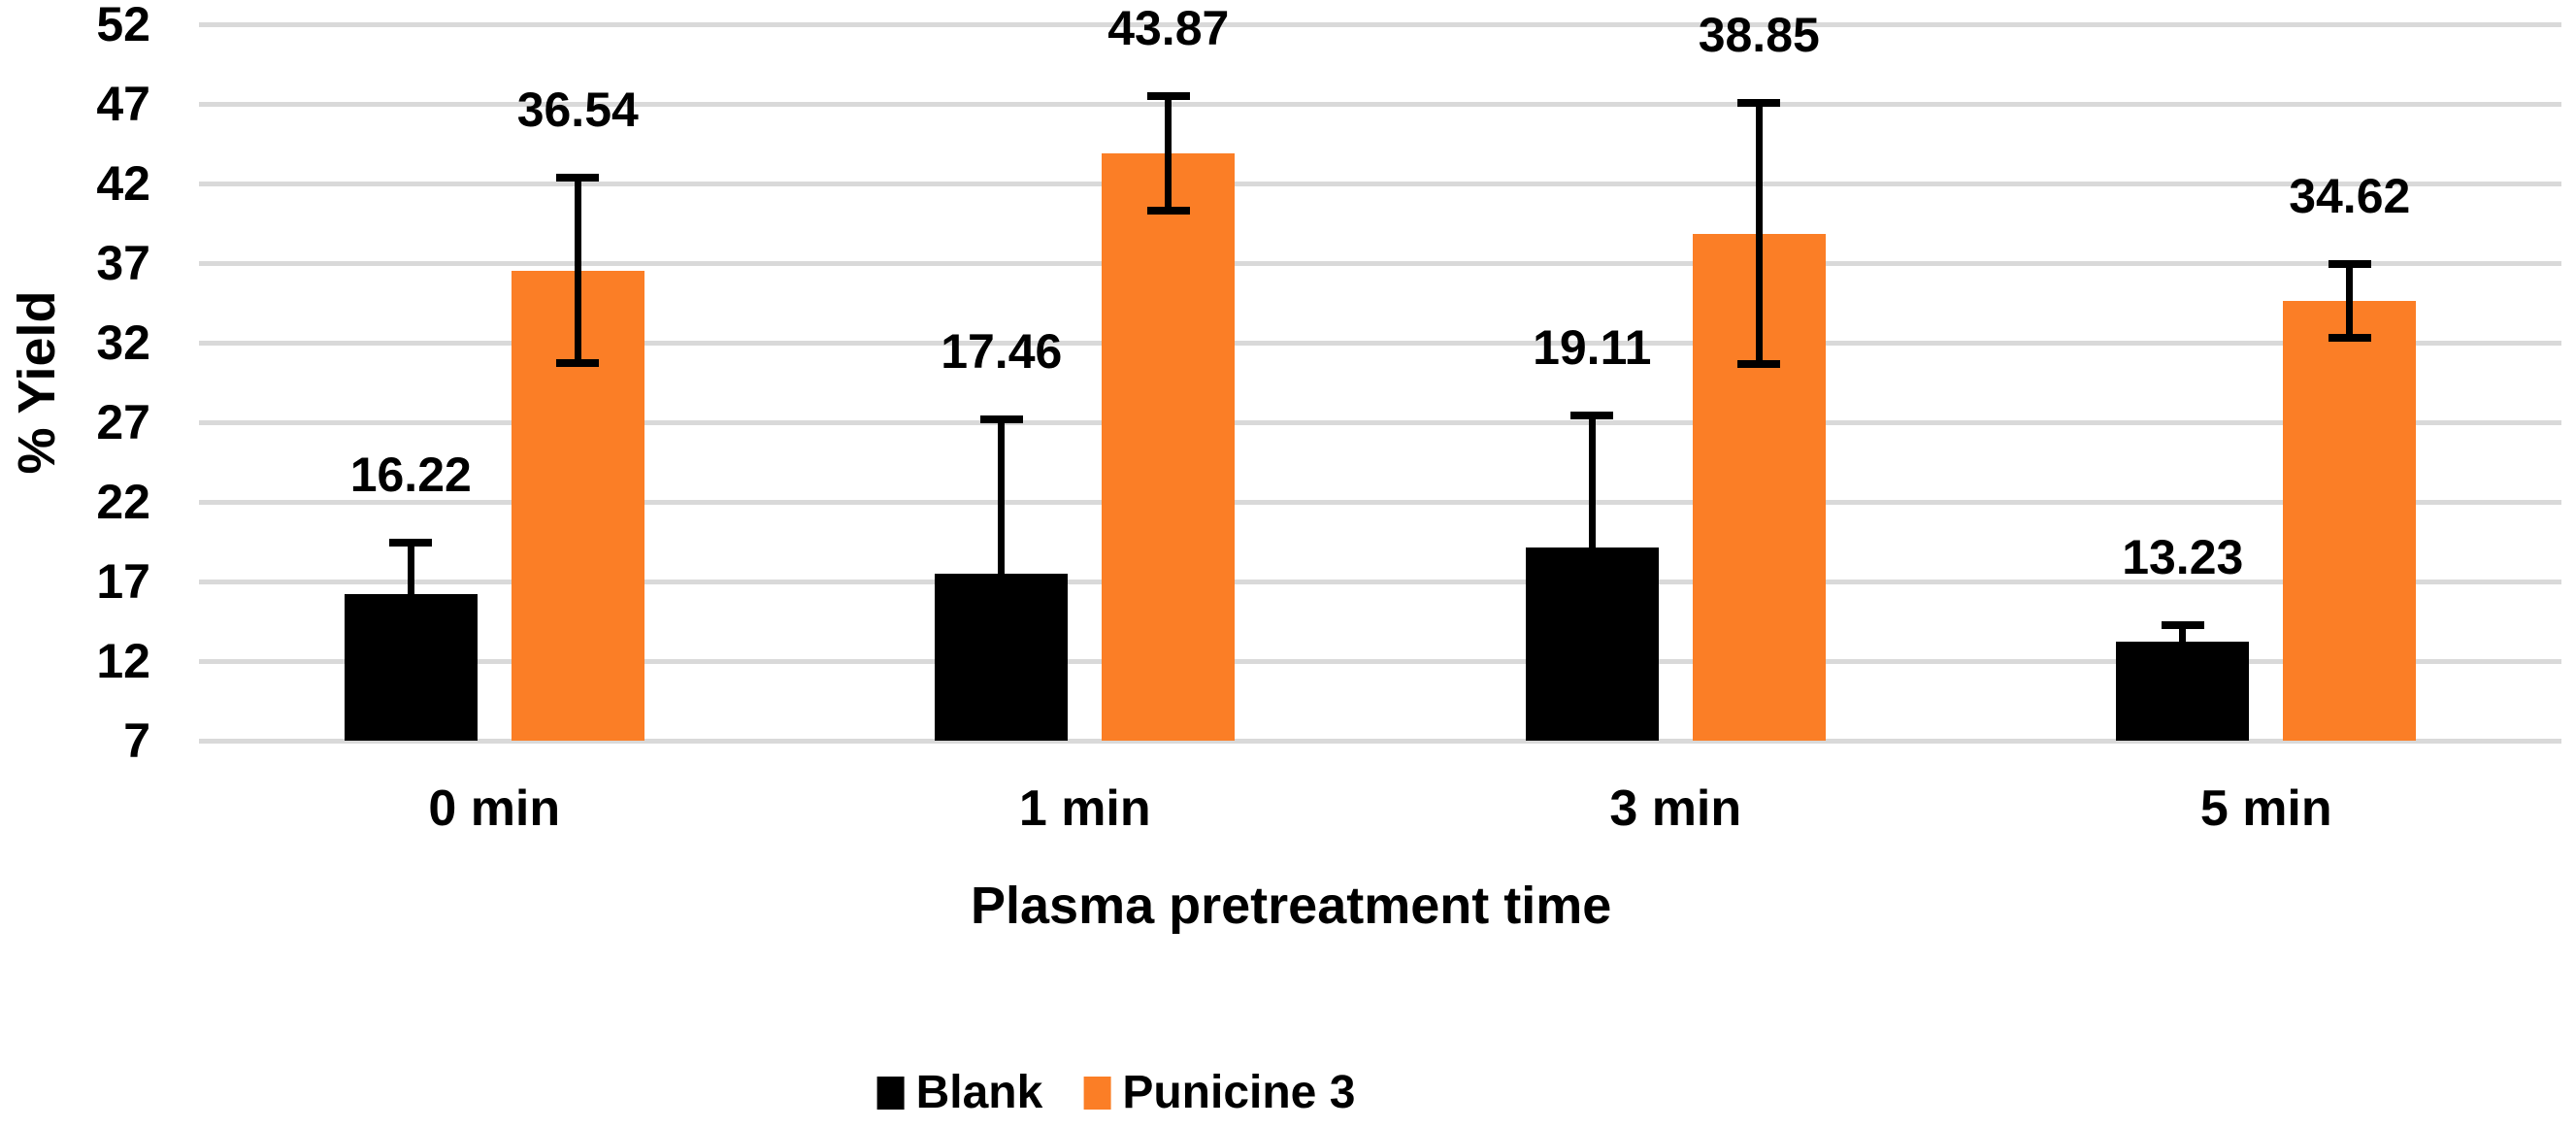 This screenshot has width=2576, height=1128. What do you see at coordinates (123, 342) in the screenshot?
I see `y-tick-label: 32` at bounding box center [123, 342].